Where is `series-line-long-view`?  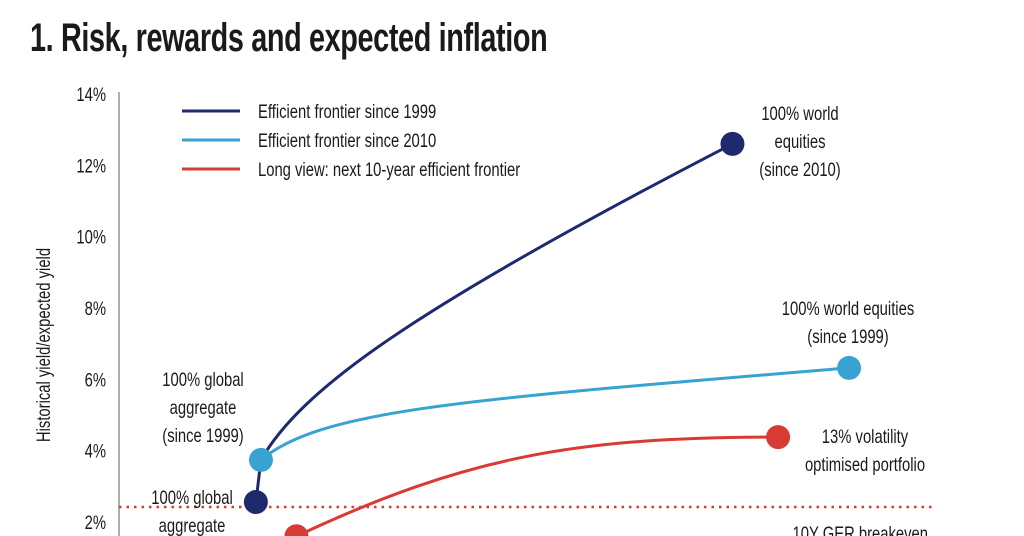
series-line-long-view is located at coordinates (537, 485).